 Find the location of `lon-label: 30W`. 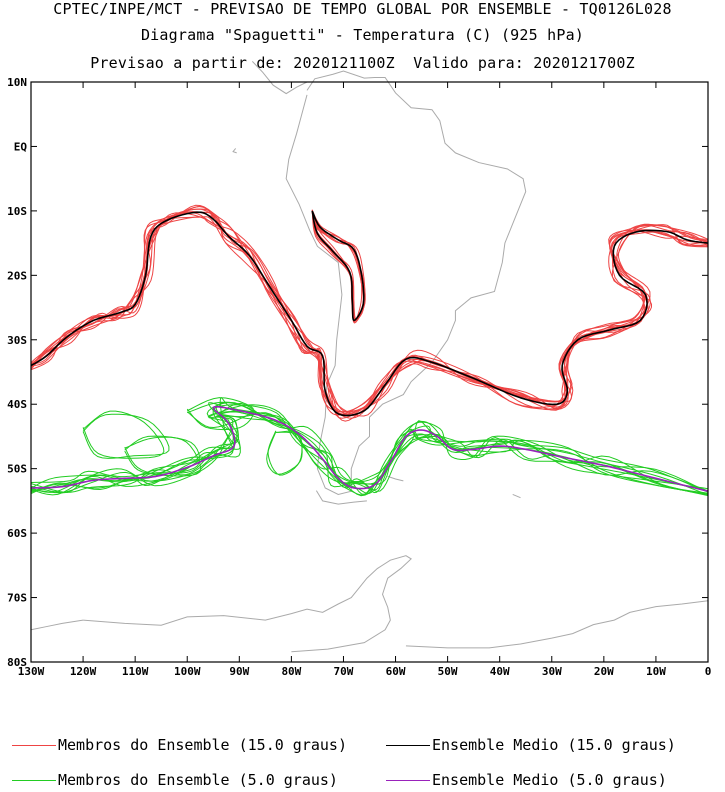

lon-label: 30W is located at coordinates (552, 671).